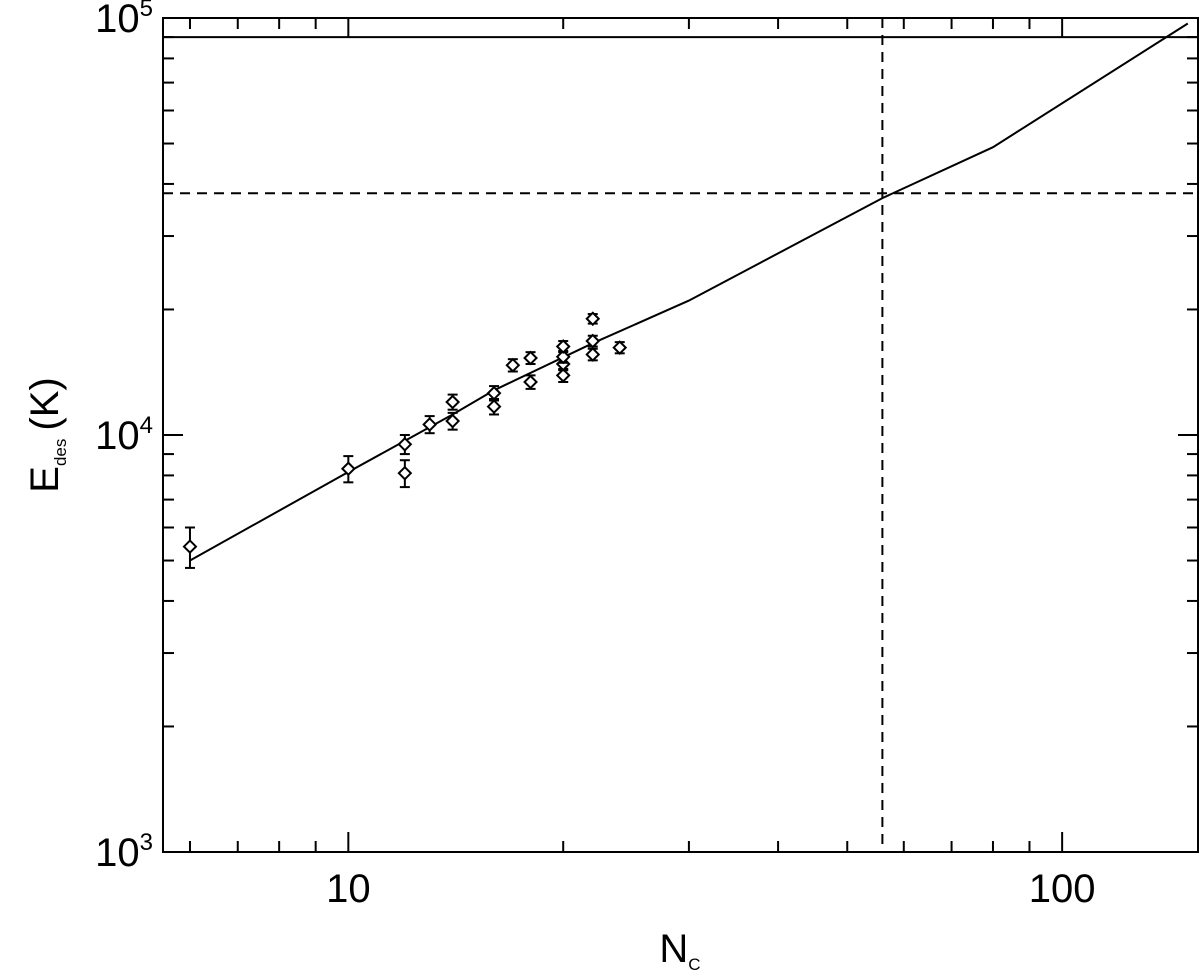  What do you see at coordinates (124, 20) in the screenshot?
I see `y-tick-label: 105` at bounding box center [124, 20].